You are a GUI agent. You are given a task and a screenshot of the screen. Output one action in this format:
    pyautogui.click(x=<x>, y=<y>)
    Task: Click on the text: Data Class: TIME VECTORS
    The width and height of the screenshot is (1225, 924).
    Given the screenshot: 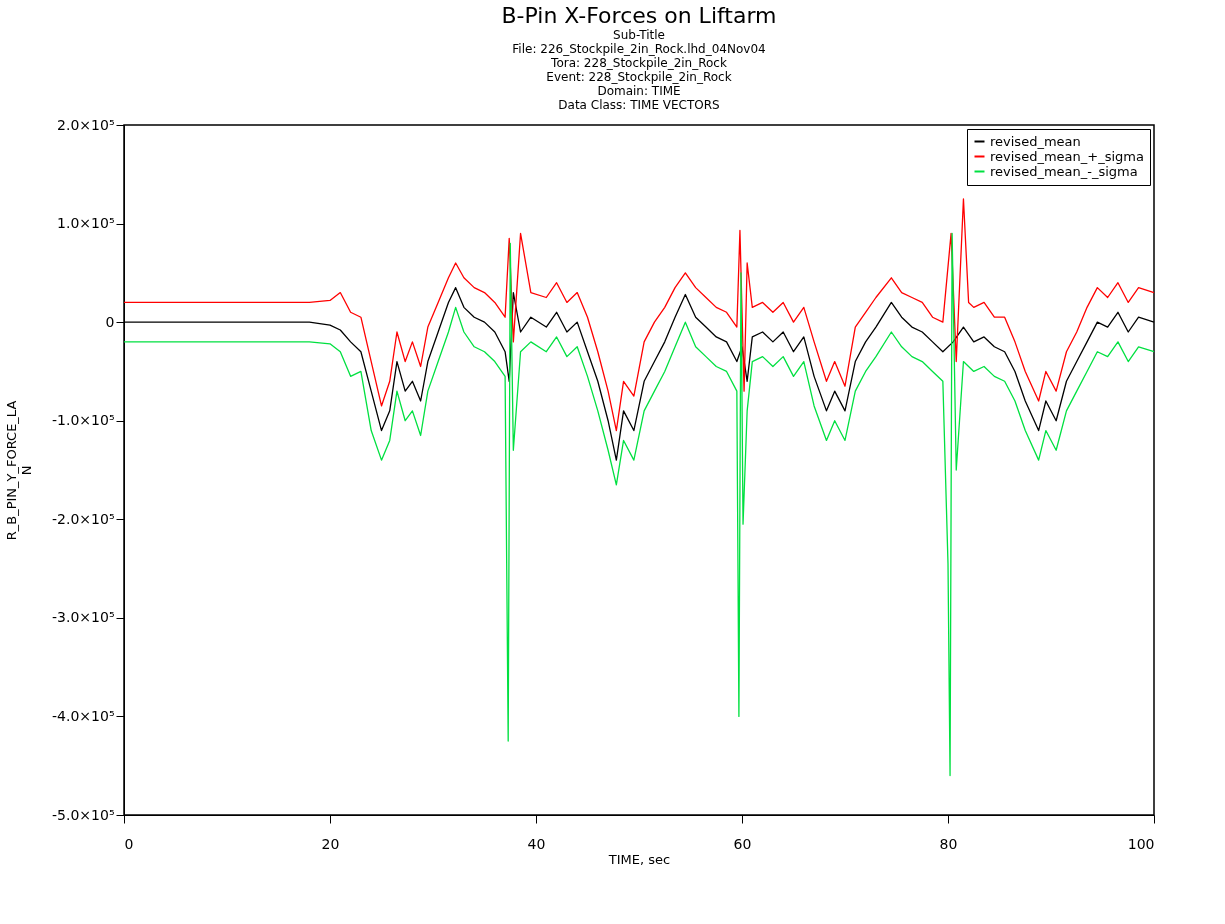 What is the action you would take?
    pyautogui.click(x=639, y=105)
    